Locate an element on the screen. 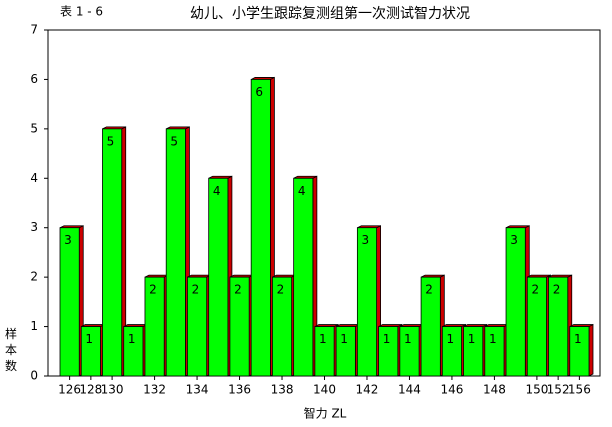  table-label: 表 1 - 6 is located at coordinates (81, 12).